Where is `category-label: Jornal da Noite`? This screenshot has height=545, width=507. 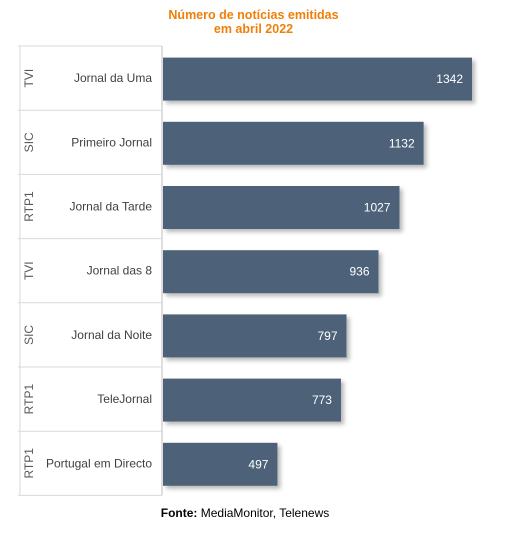 category-label: Jornal da Noite is located at coordinates (111, 335).